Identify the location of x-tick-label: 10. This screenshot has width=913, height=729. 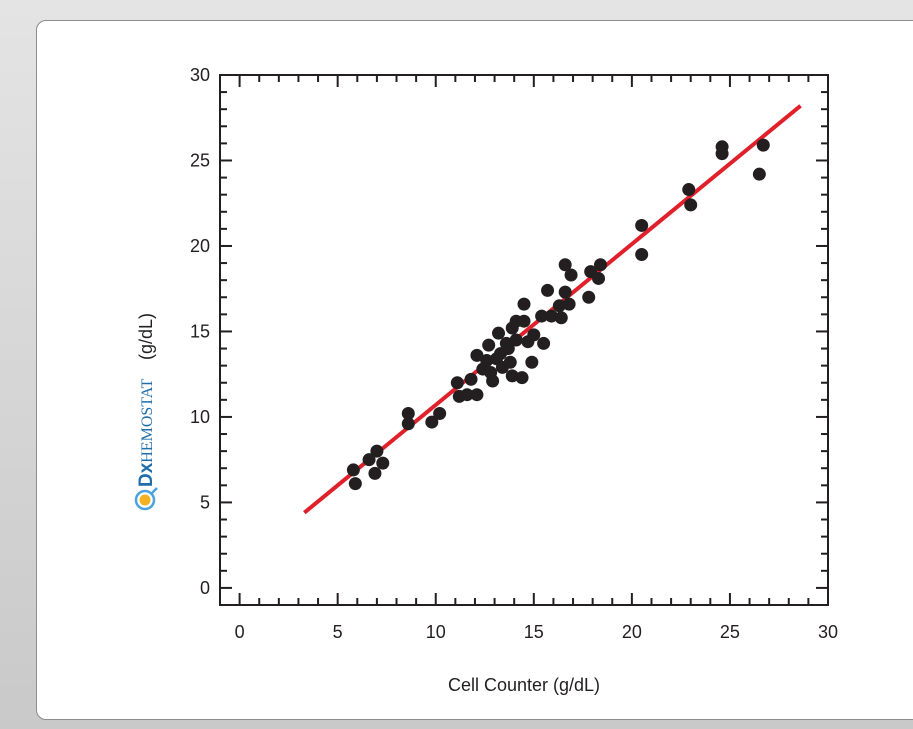
(436, 632).